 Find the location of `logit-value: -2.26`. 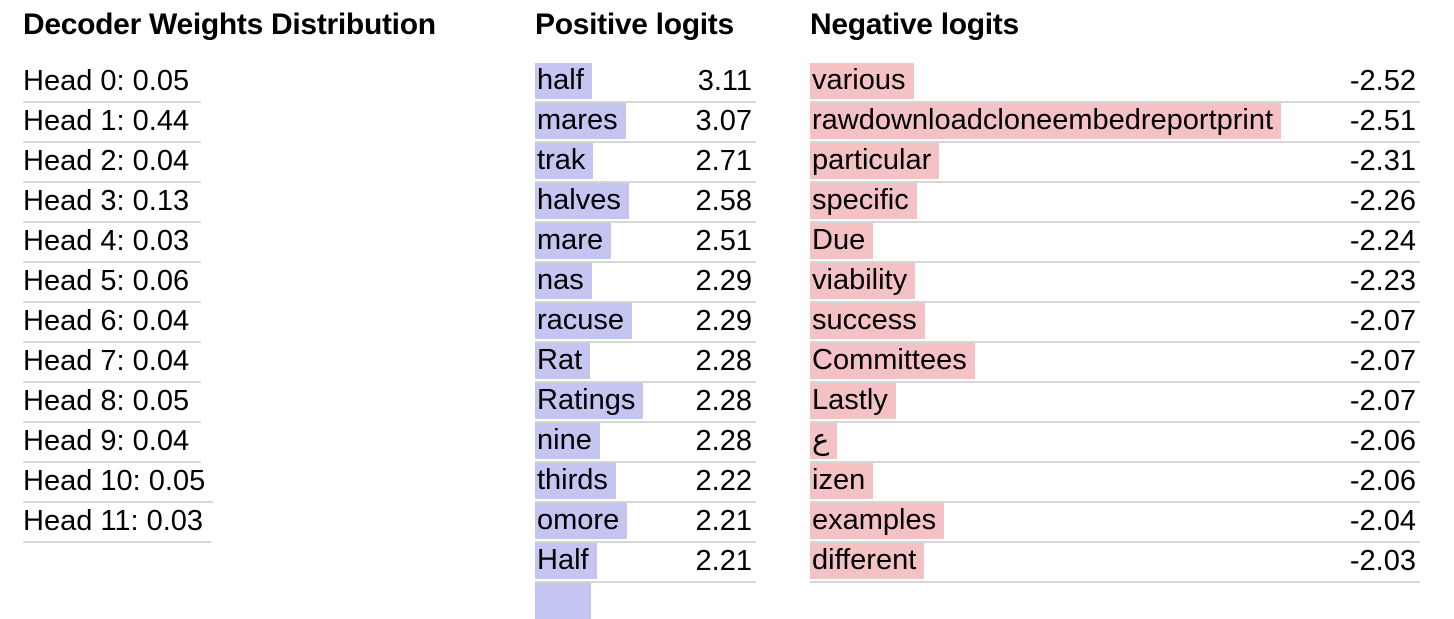

logit-value: -2.26 is located at coordinates (1382, 201).